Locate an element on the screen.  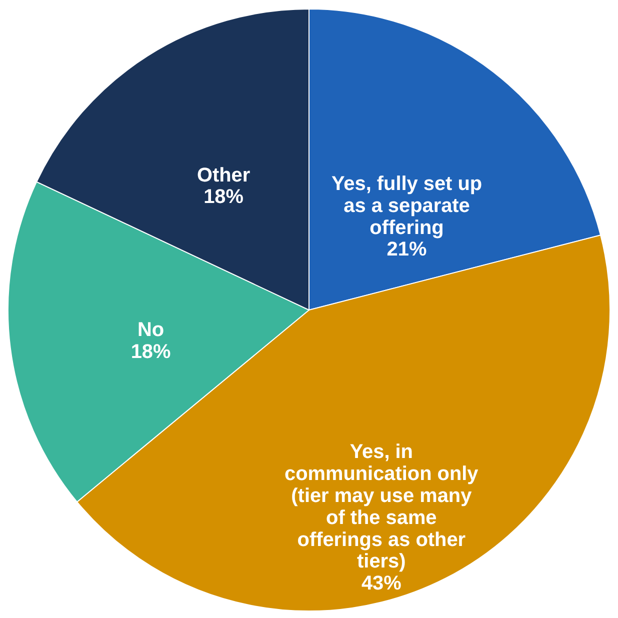
data-label: 21% is located at coordinates (406, 249).